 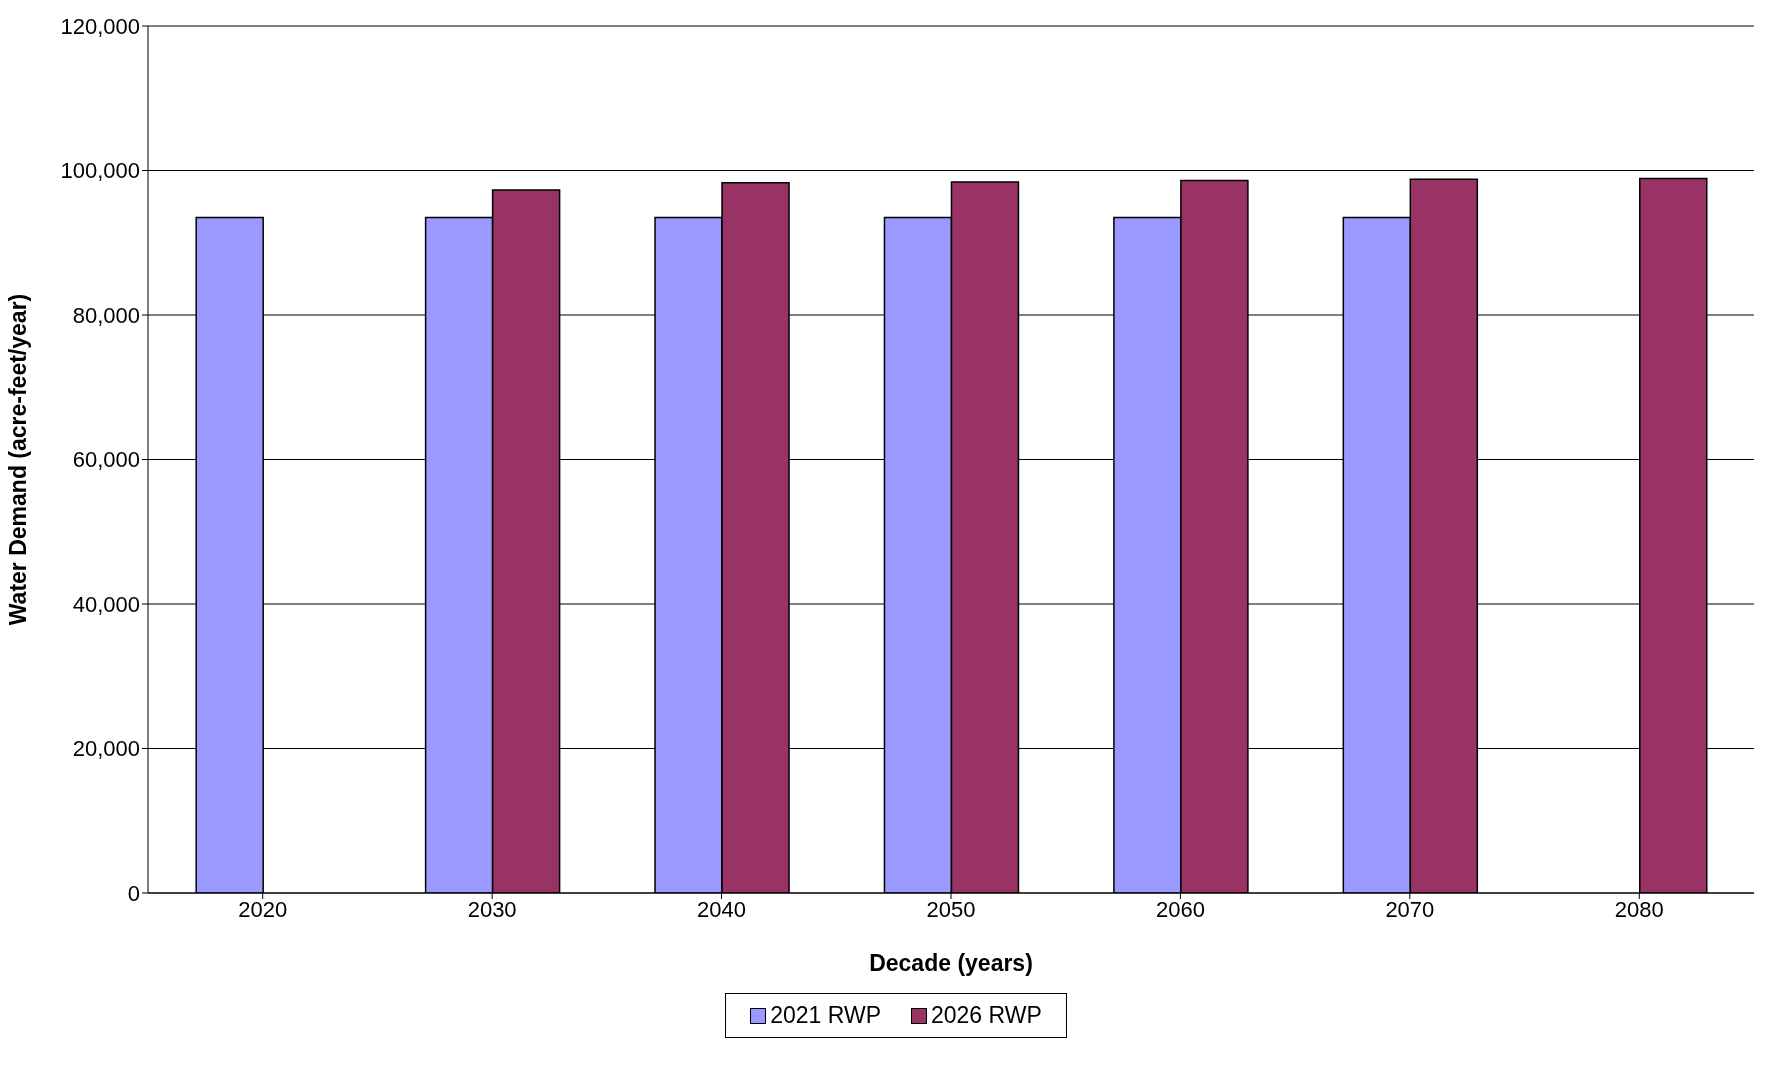 I want to click on x-tick-label: 2080, so click(x=1639, y=909).